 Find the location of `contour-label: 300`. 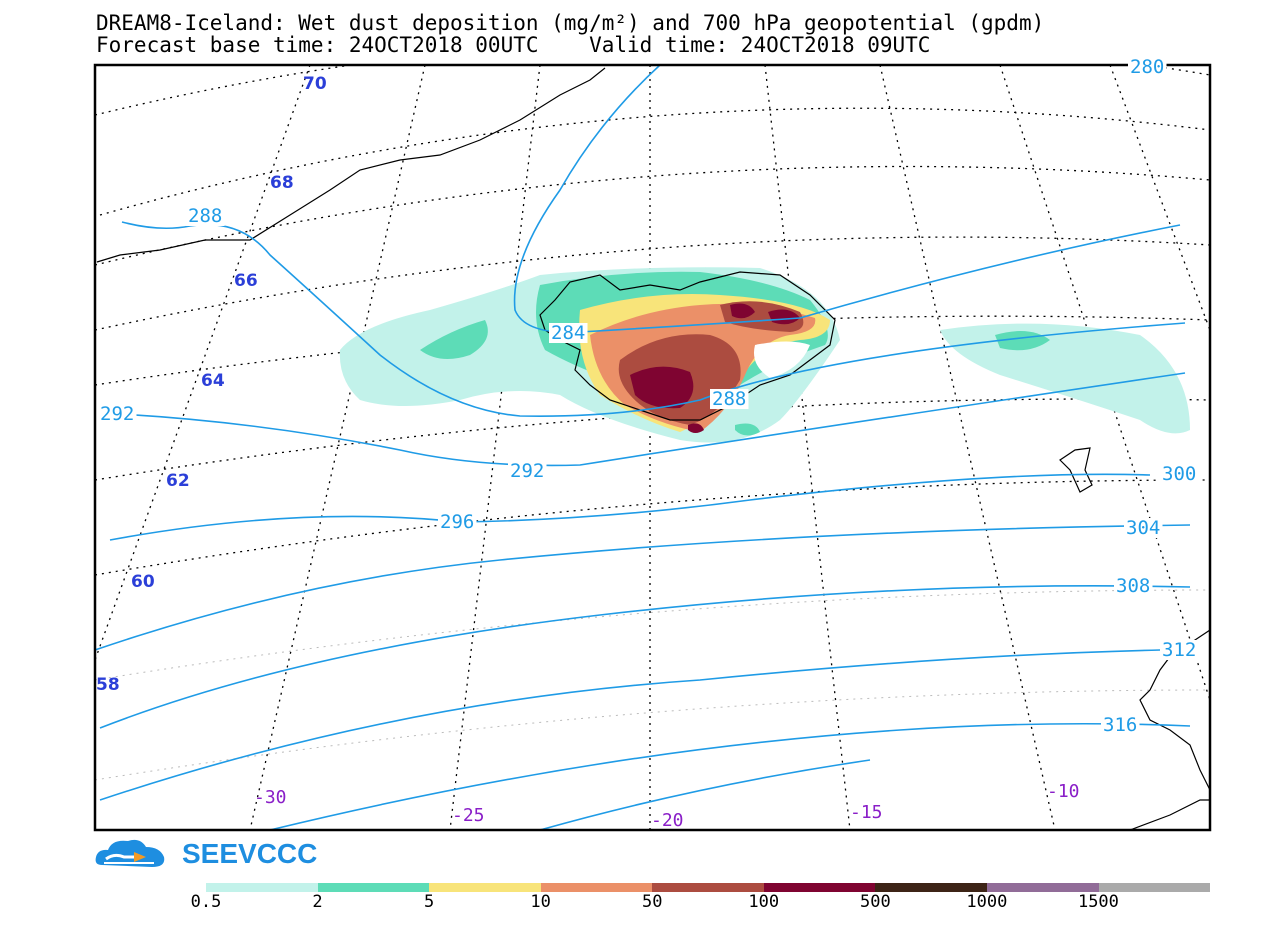

contour-label: 300 is located at coordinates (1179, 474).